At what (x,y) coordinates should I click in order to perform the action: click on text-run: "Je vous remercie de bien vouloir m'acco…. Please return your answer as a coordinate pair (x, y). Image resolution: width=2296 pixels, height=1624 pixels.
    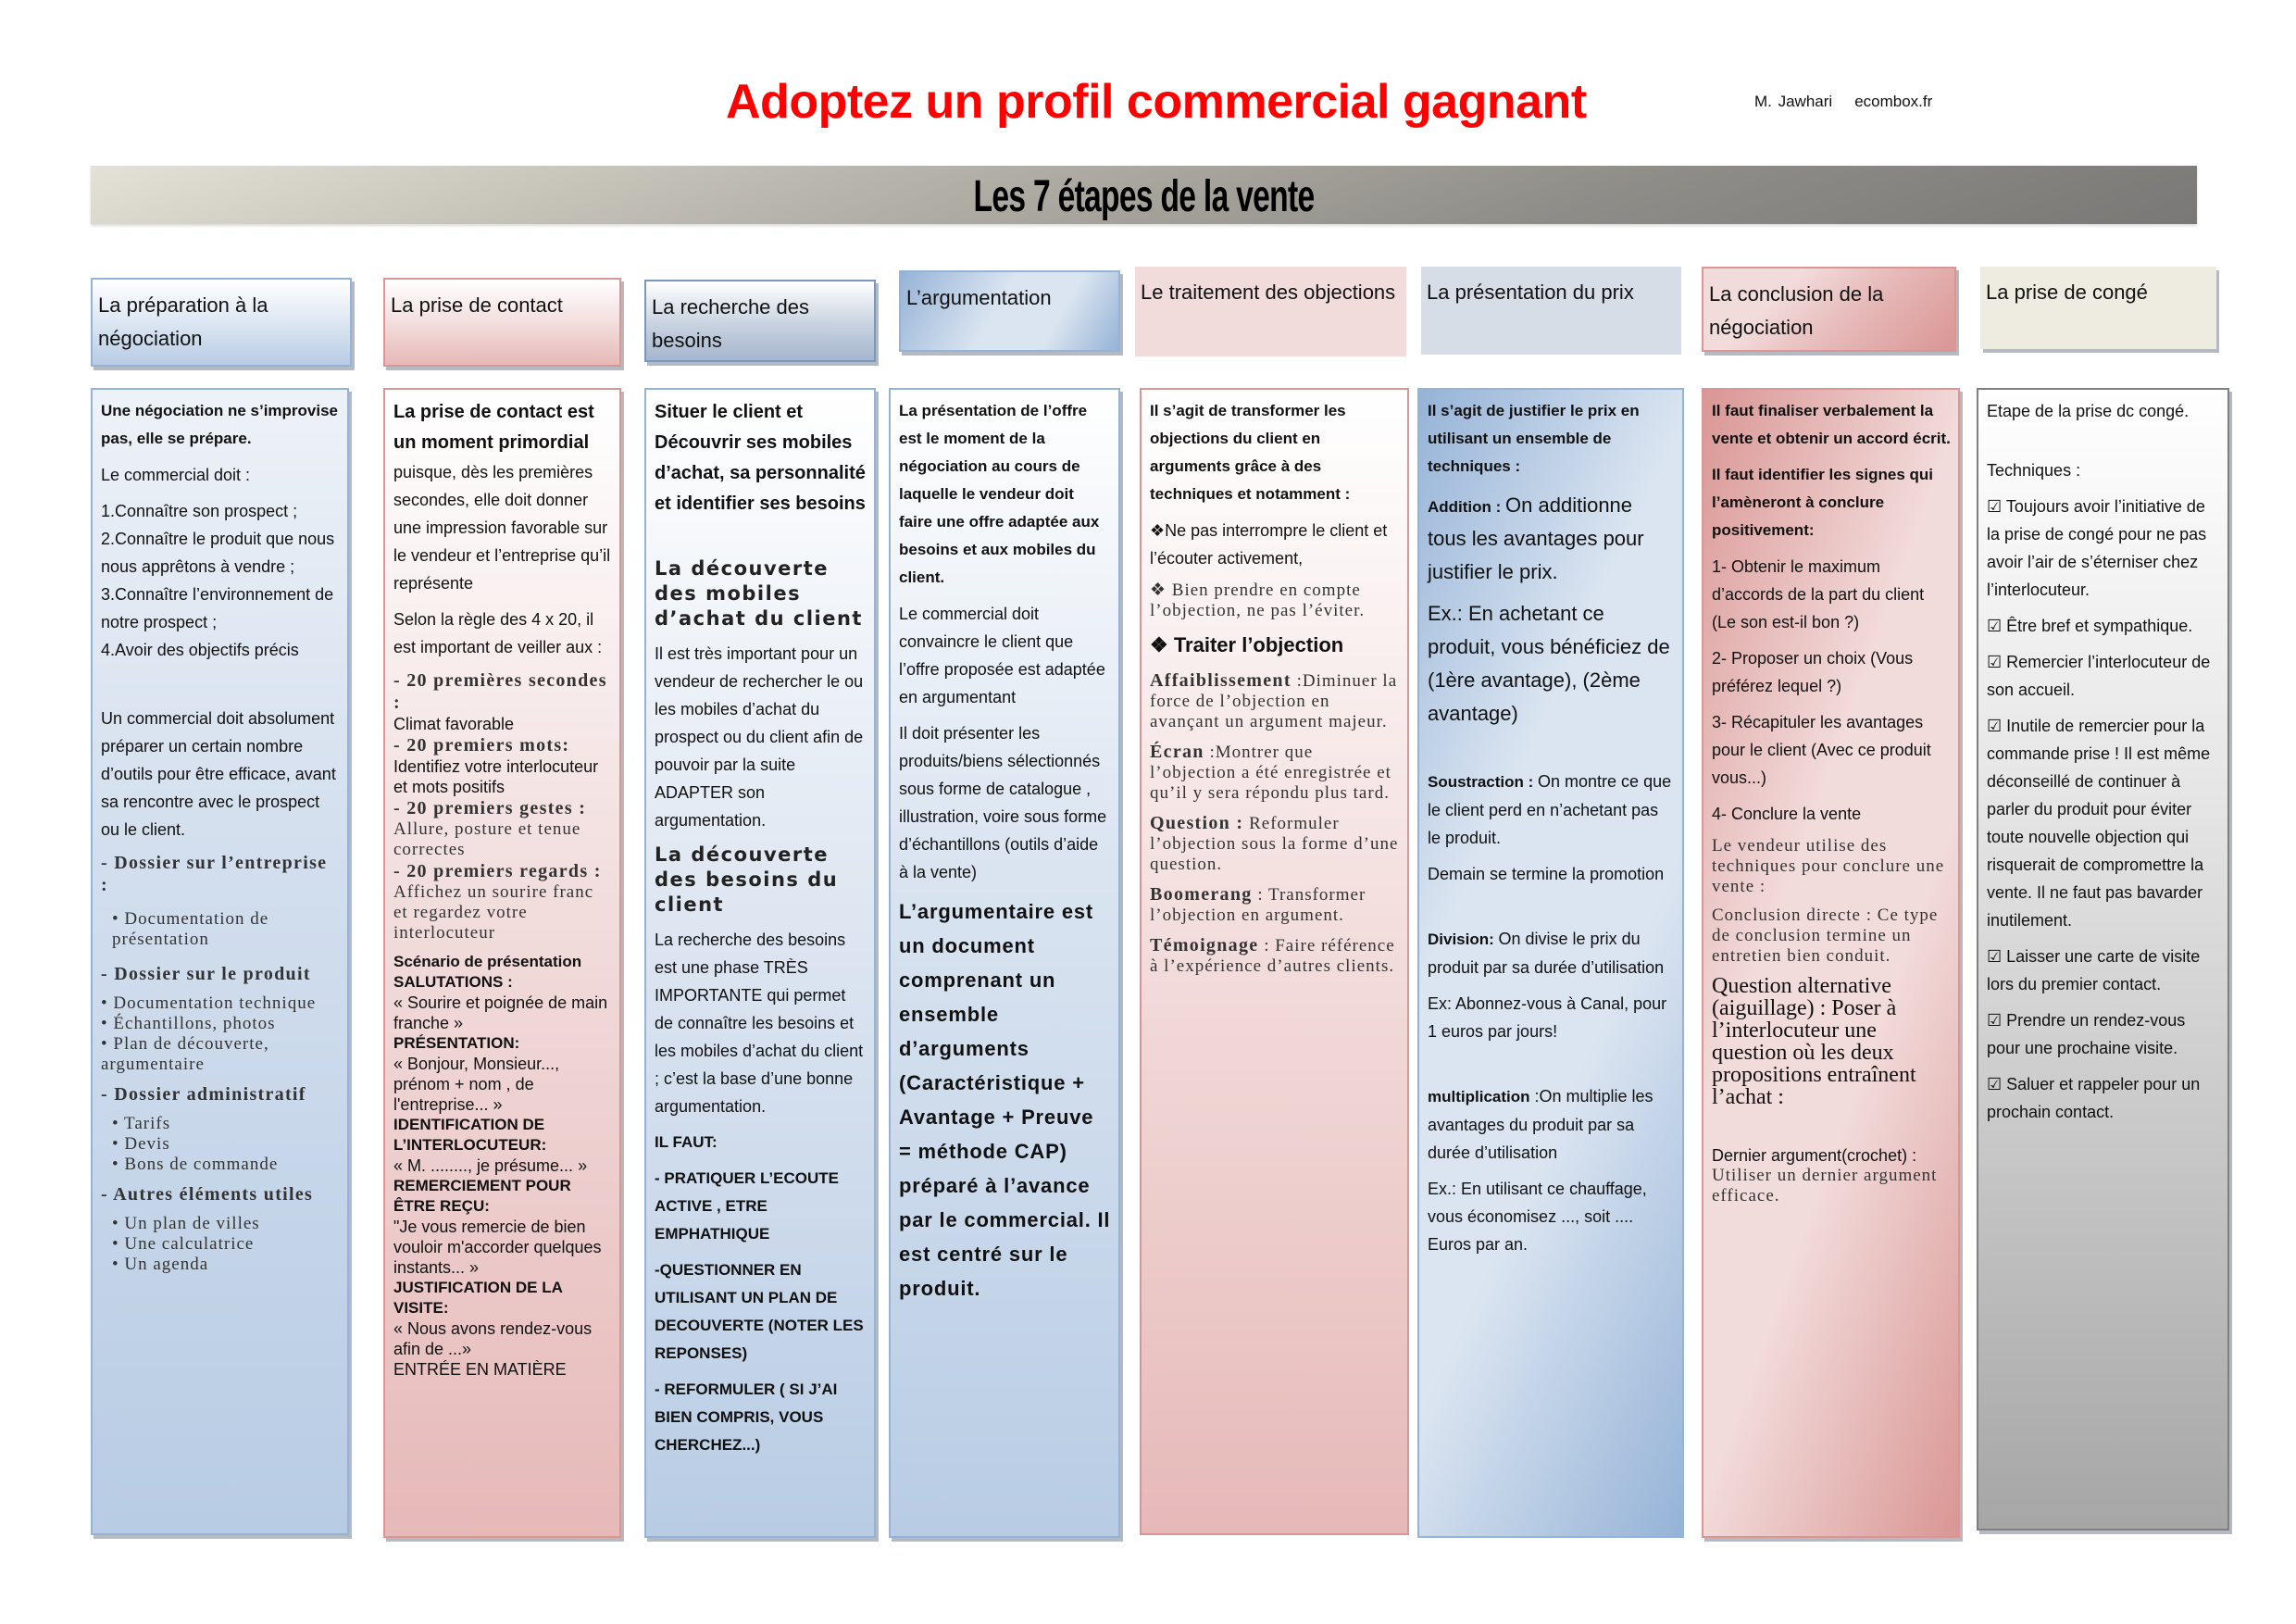
    Looking at the image, I should click on (497, 1247).